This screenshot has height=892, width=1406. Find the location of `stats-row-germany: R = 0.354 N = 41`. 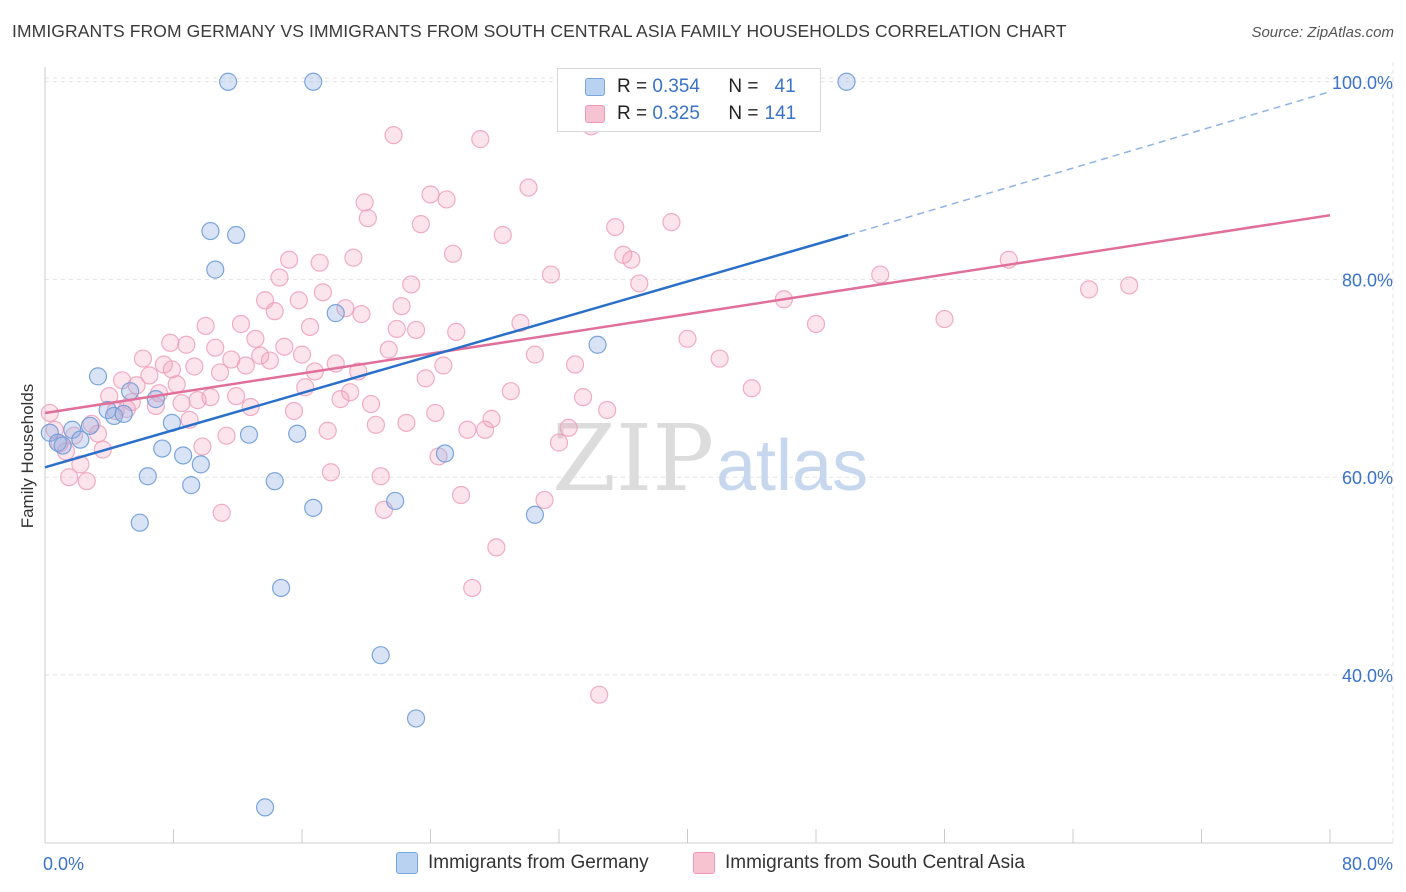

stats-row-germany: R = 0.354 N = 41 is located at coordinates (677, 87).